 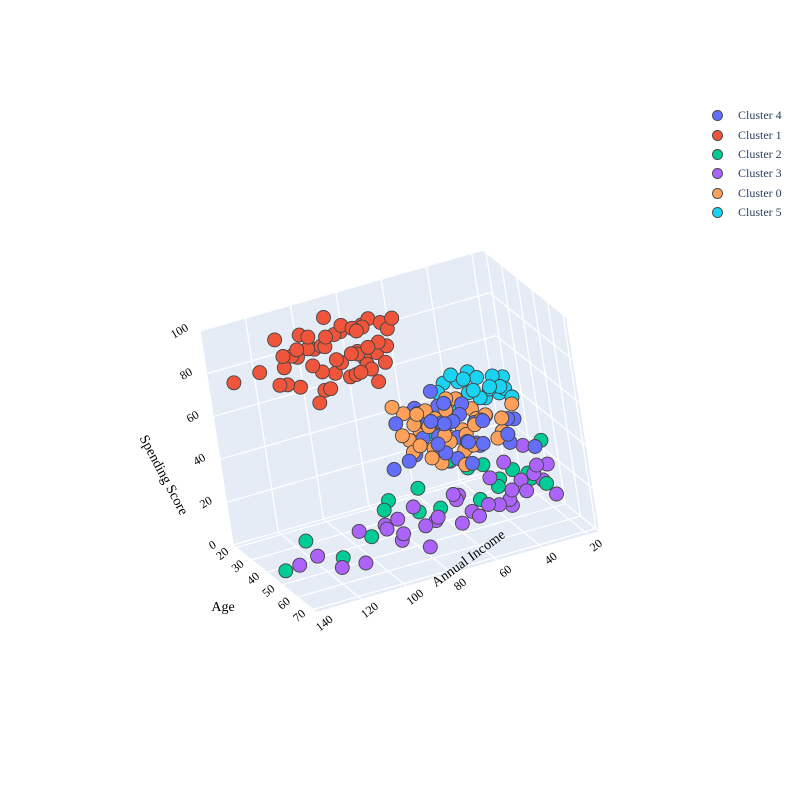 I want to click on z-tick-label: 20, so click(x=205, y=502).